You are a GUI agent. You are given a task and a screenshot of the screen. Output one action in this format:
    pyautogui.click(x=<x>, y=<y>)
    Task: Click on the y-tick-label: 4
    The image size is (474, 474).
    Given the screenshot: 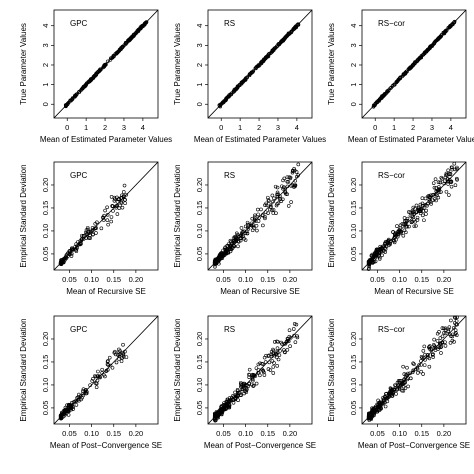 What is the action you would take?
    pyautogui.click(x=353, y=26)
    